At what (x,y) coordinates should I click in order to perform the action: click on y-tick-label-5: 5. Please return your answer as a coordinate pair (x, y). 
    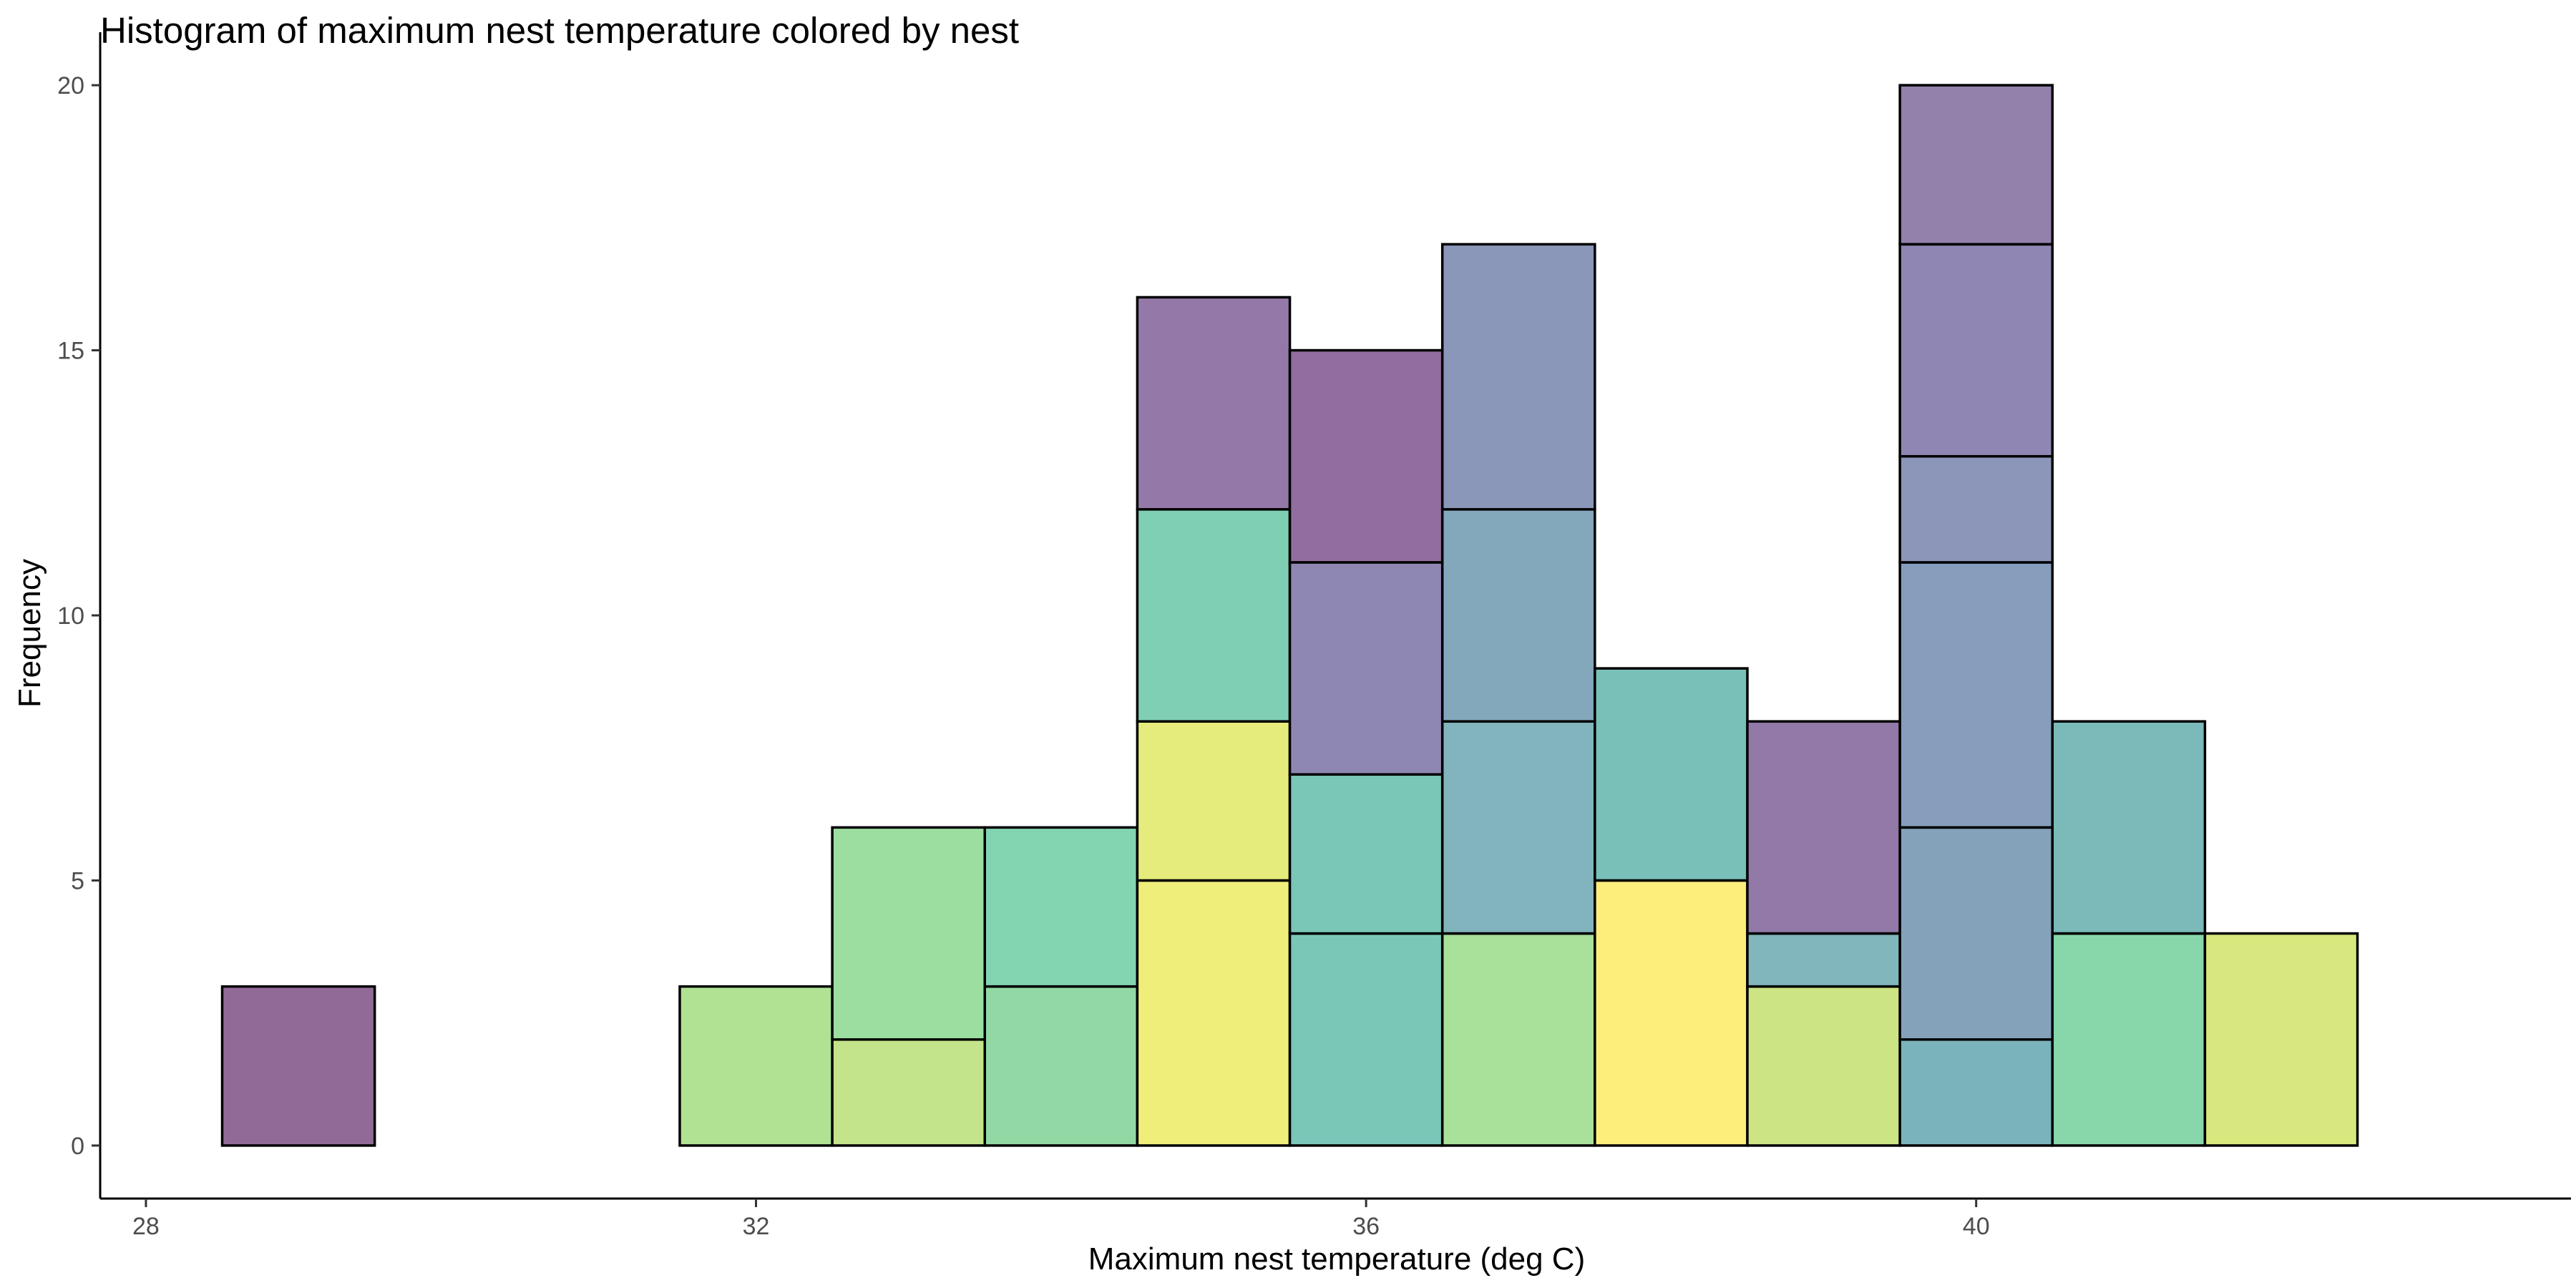
    Looking at the image, I should click on (77, 880).